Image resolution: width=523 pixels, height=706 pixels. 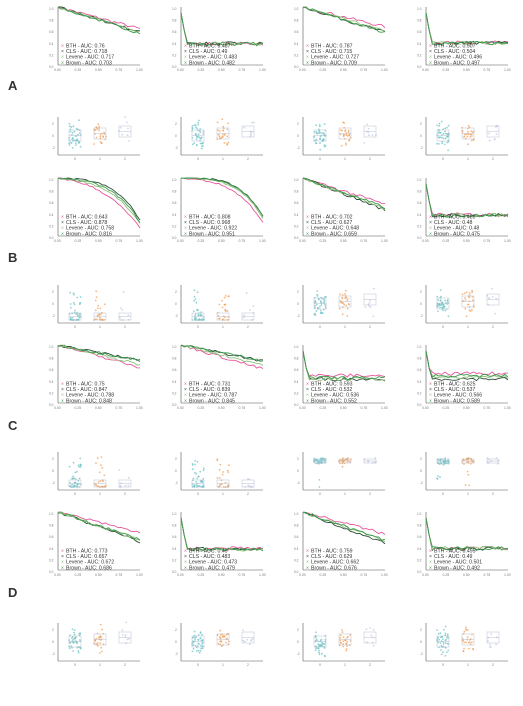 I want to click on x-tick-label: 1.00, so click(x=507, y=408).